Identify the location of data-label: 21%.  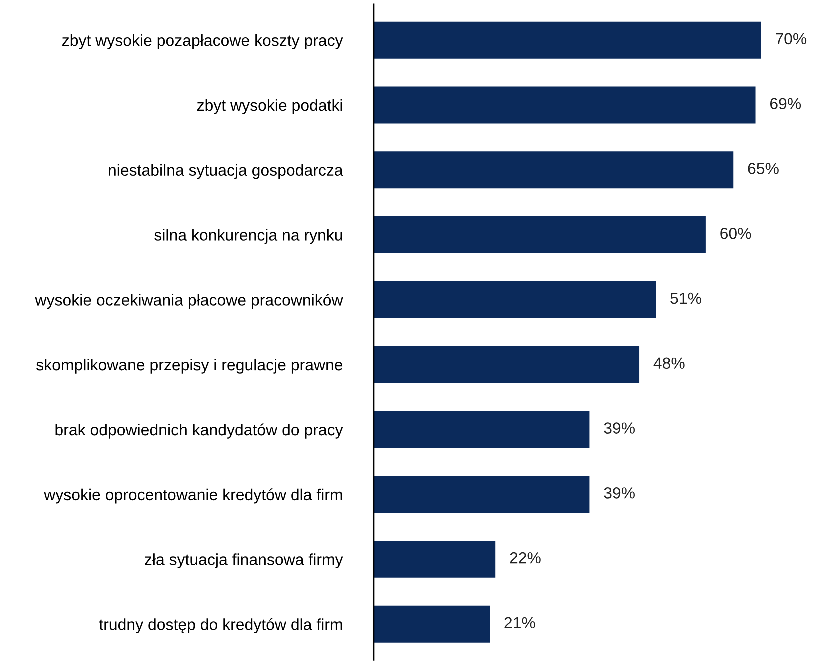
(520, 623).